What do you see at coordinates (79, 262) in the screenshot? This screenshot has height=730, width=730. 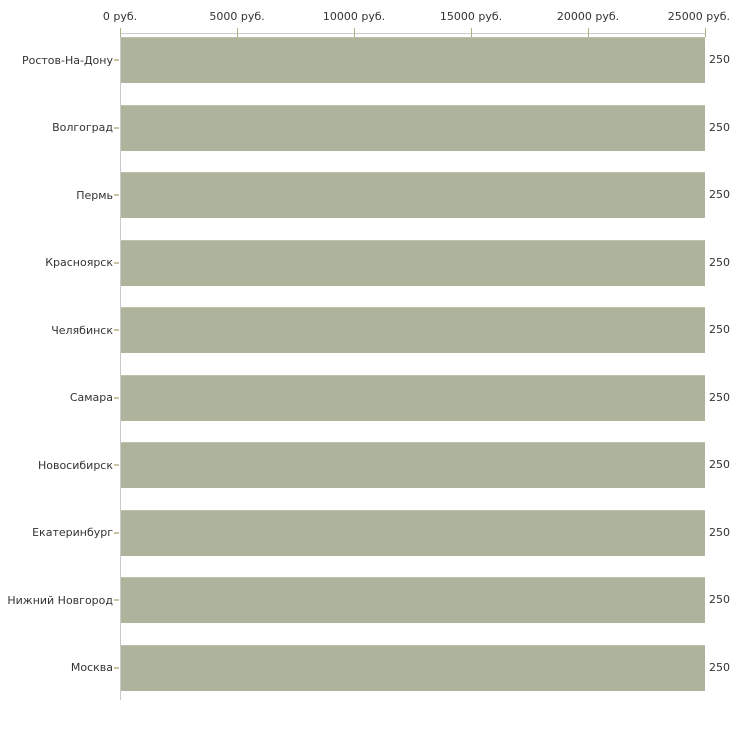 I see `category-label: Красноярск` at bounding box center [79, 262].